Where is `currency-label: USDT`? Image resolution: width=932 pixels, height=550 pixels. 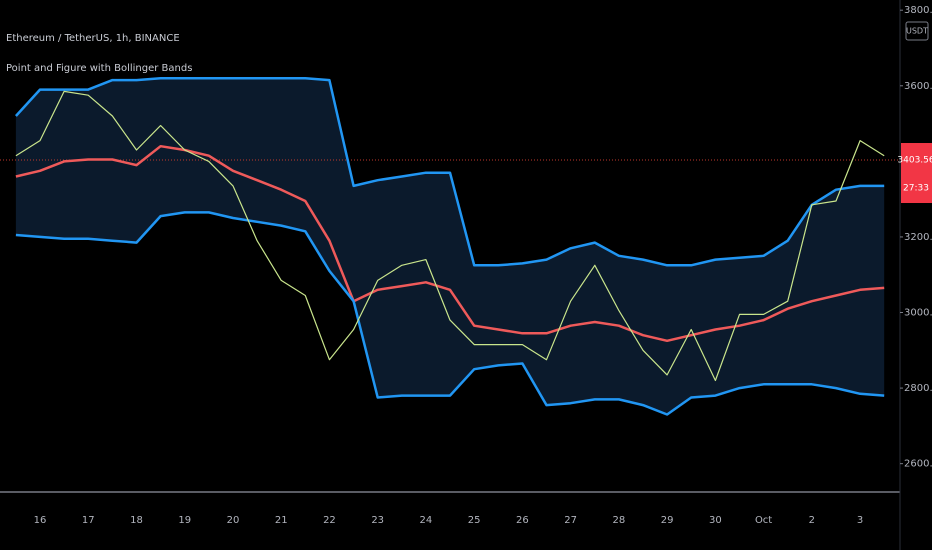
currency-label: USDT is located at coordinates (917, 31).